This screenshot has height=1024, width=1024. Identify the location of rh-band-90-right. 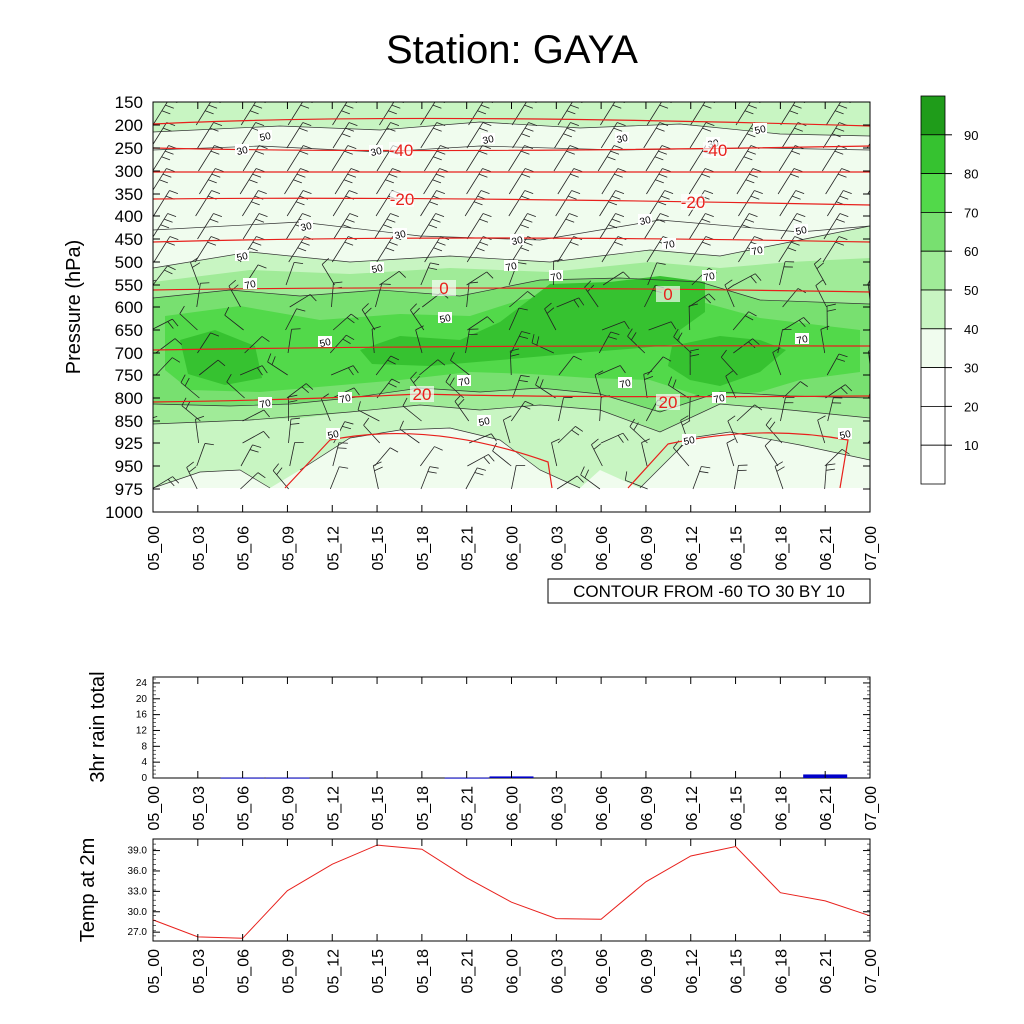
(727, 361).